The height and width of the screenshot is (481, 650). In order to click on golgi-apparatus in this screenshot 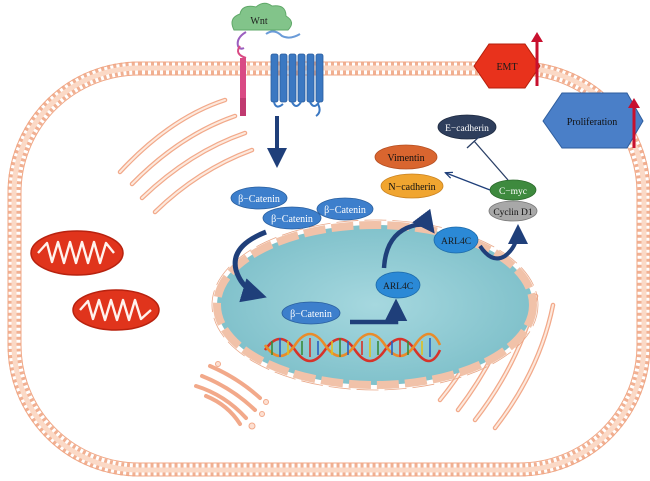, I will do `click(228, 395)`.